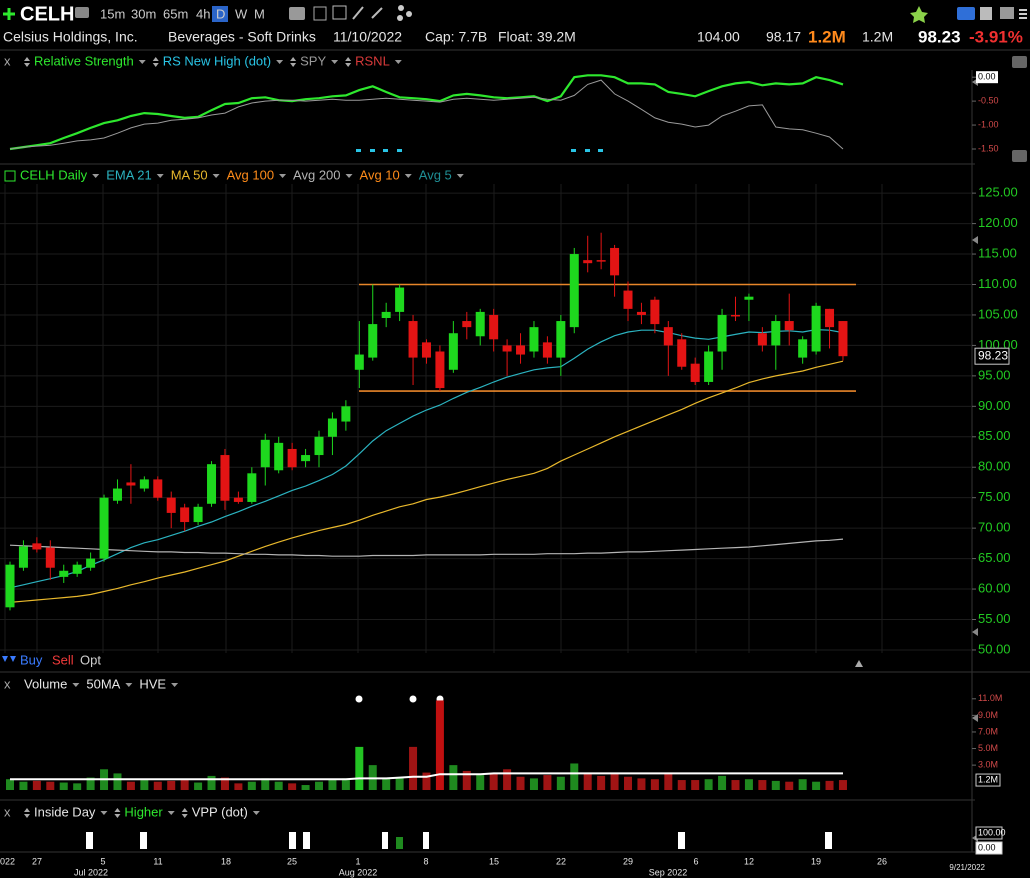 The height and width of the screenshot is (878, 1030). I want to click on y-tick-label: 11.0M, so click(990, 698).